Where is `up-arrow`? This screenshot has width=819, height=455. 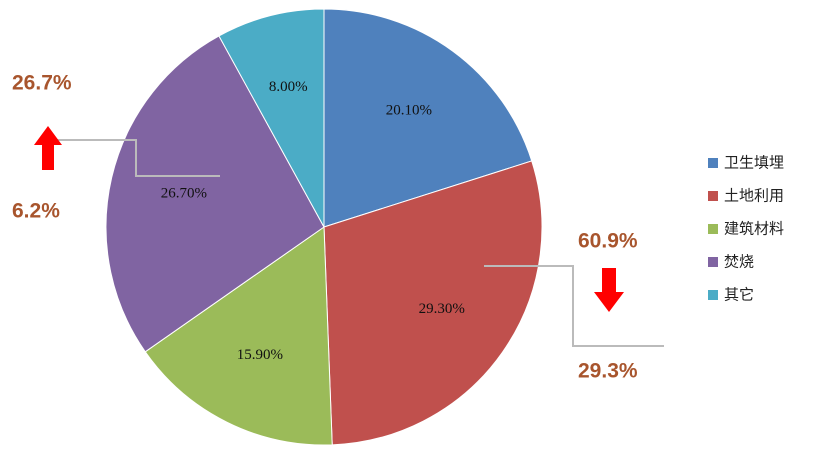
up-arrow is located at coordinates (48, 148).